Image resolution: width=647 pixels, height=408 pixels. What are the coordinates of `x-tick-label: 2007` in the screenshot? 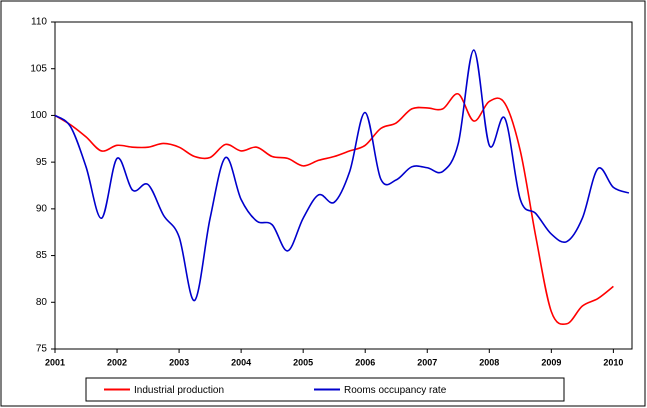 It's located at (427, 362).